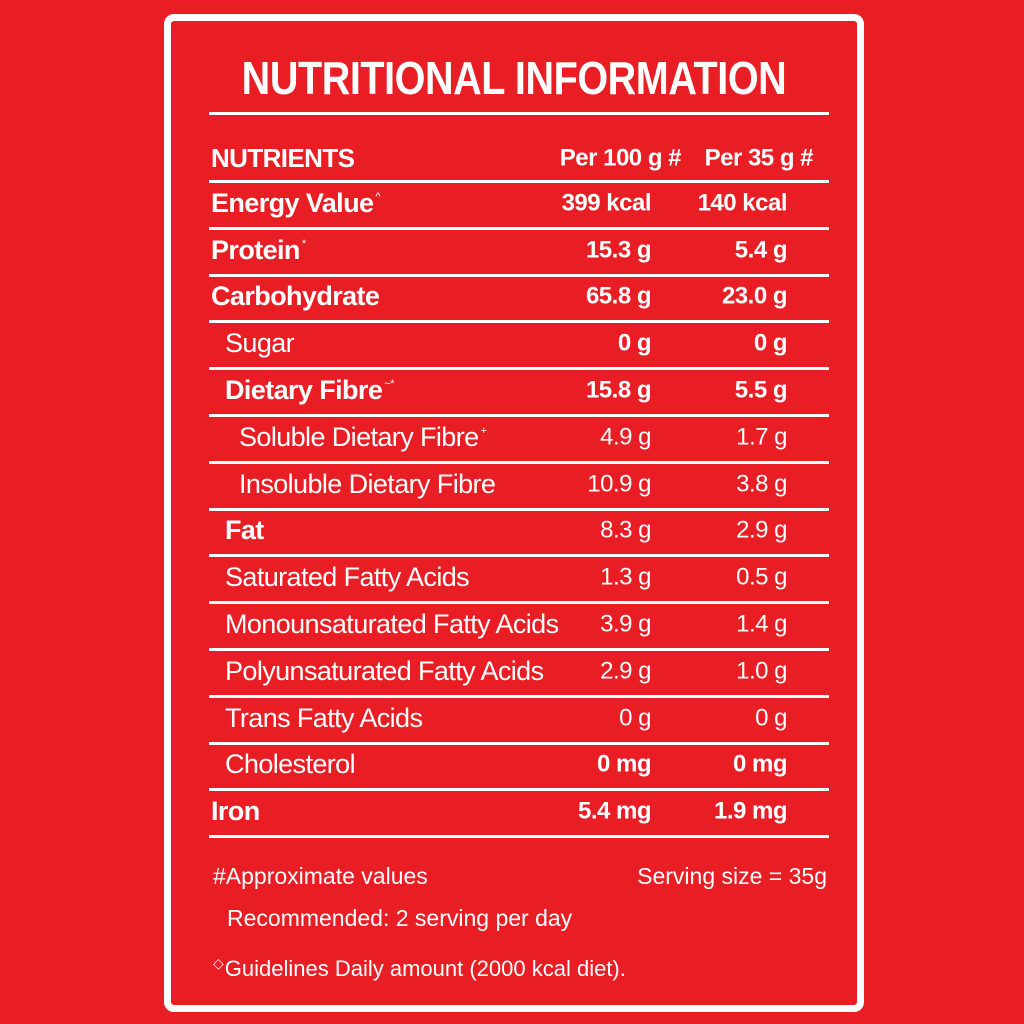 This screenshot has width=1024, height=1024. I want to click on table-row: Energy Value ^ 399 kcal 140 kcal, so click(519, 206).